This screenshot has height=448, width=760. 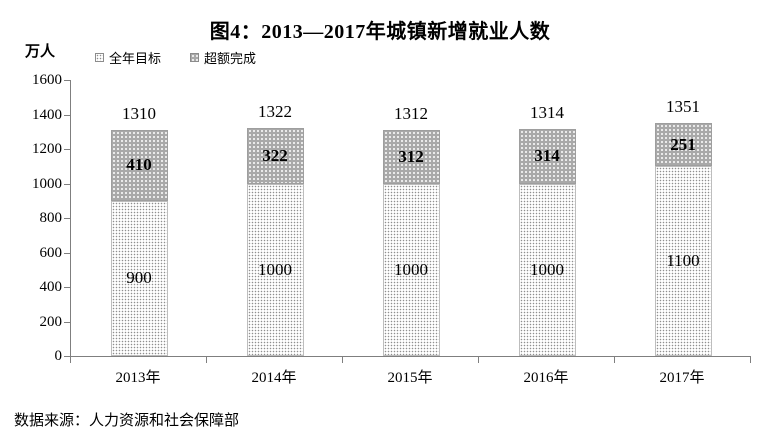 I want to click on bar-segment-exceed: 314, so click(x=547, y=156).